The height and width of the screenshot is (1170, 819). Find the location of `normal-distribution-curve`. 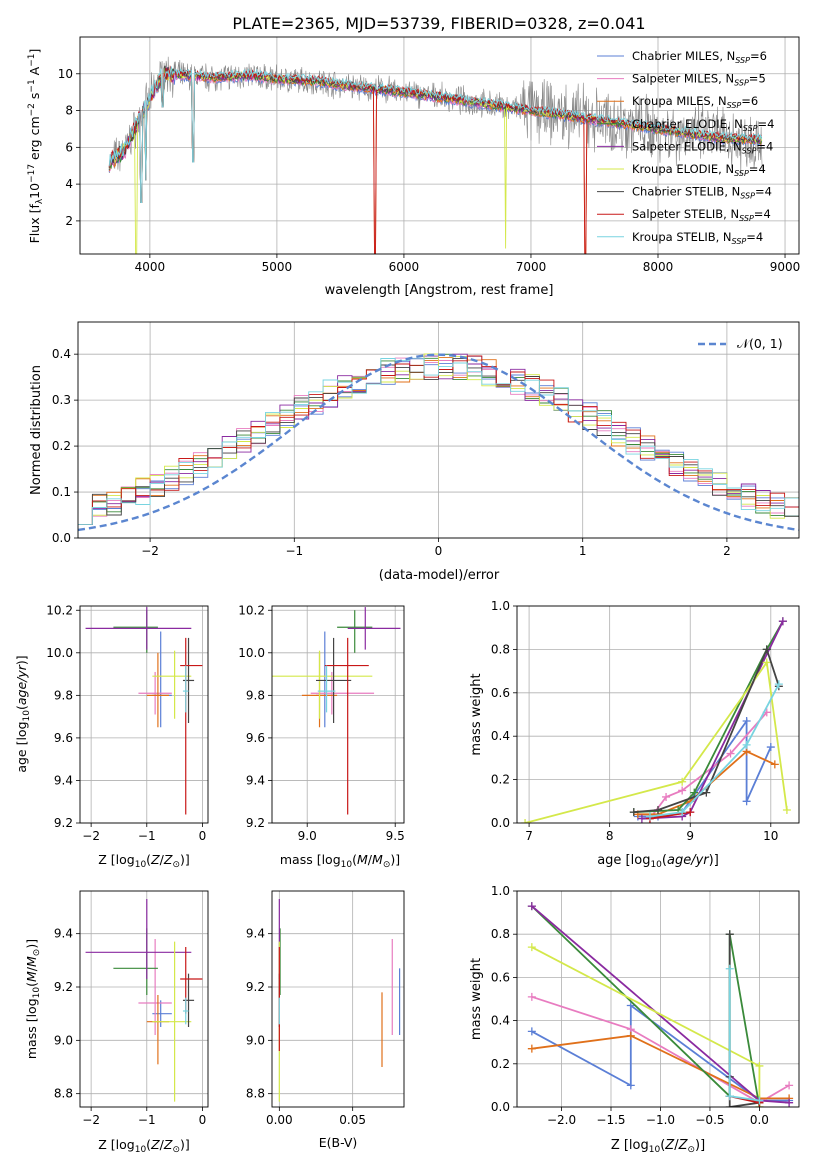

normal-distribution-curve is located at coordinates (438, 442).